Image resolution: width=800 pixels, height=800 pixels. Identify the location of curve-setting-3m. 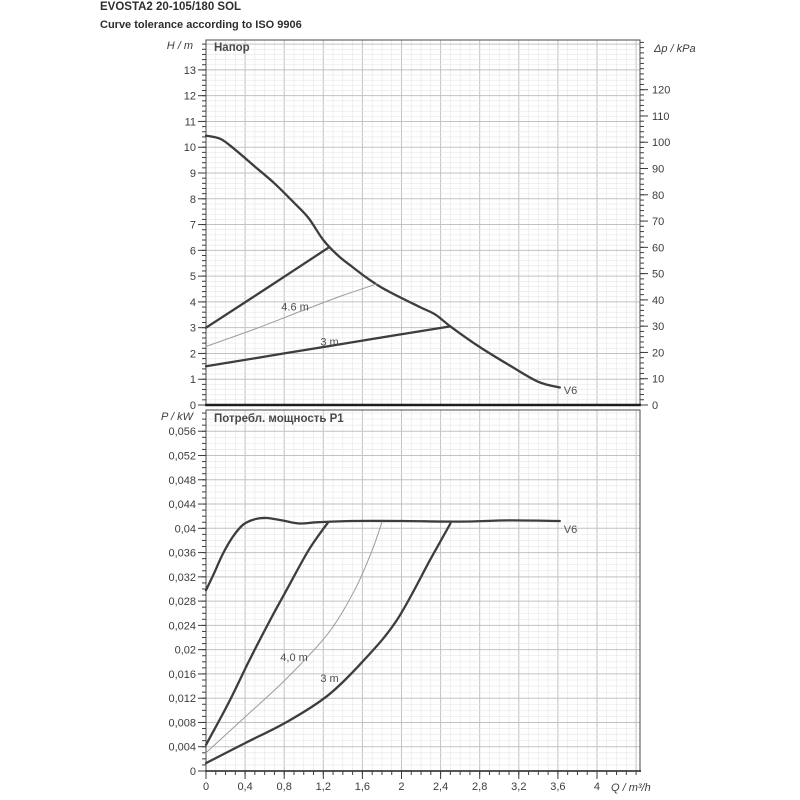
(328, 346).